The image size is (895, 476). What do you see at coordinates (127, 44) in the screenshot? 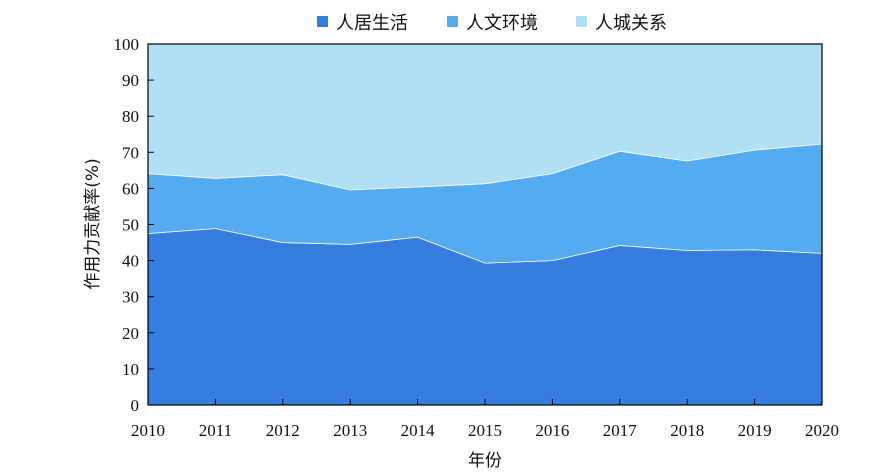
I see `y-tick-label: 100` at bounding box center [127, 44].